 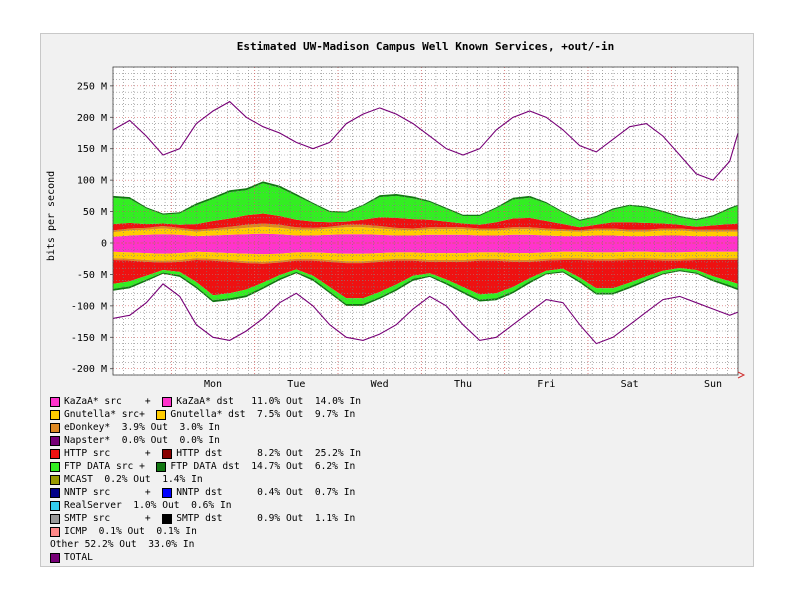 What do you see at coordinates (741, 375) in the screenshot?
I see `x-axis-arrow` at bounding box center [741, 375].